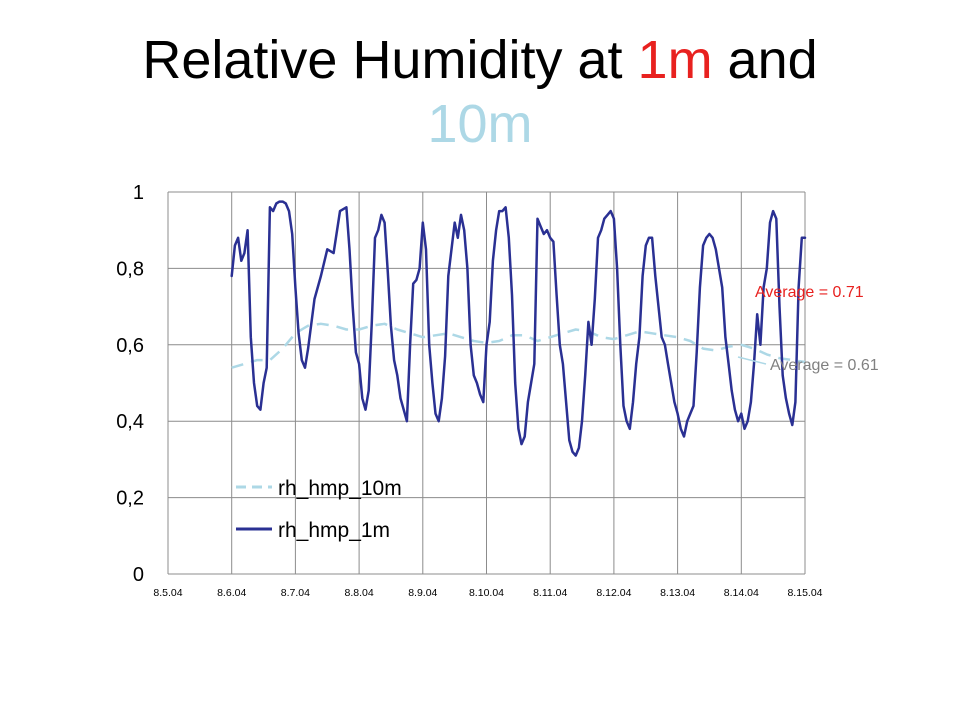 The image size is (960, 720). Describe the element at coordinates (130, 269) in the screenshot. I see `y-tick-label: 0,8` at that location.